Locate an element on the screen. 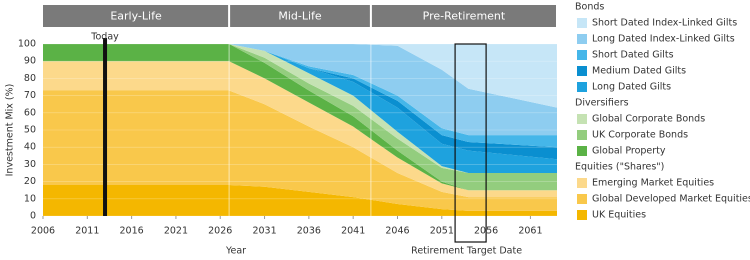 This screenshot has width=750, height=260. y-tick-label: 30 is located at coordinates (30, 164).